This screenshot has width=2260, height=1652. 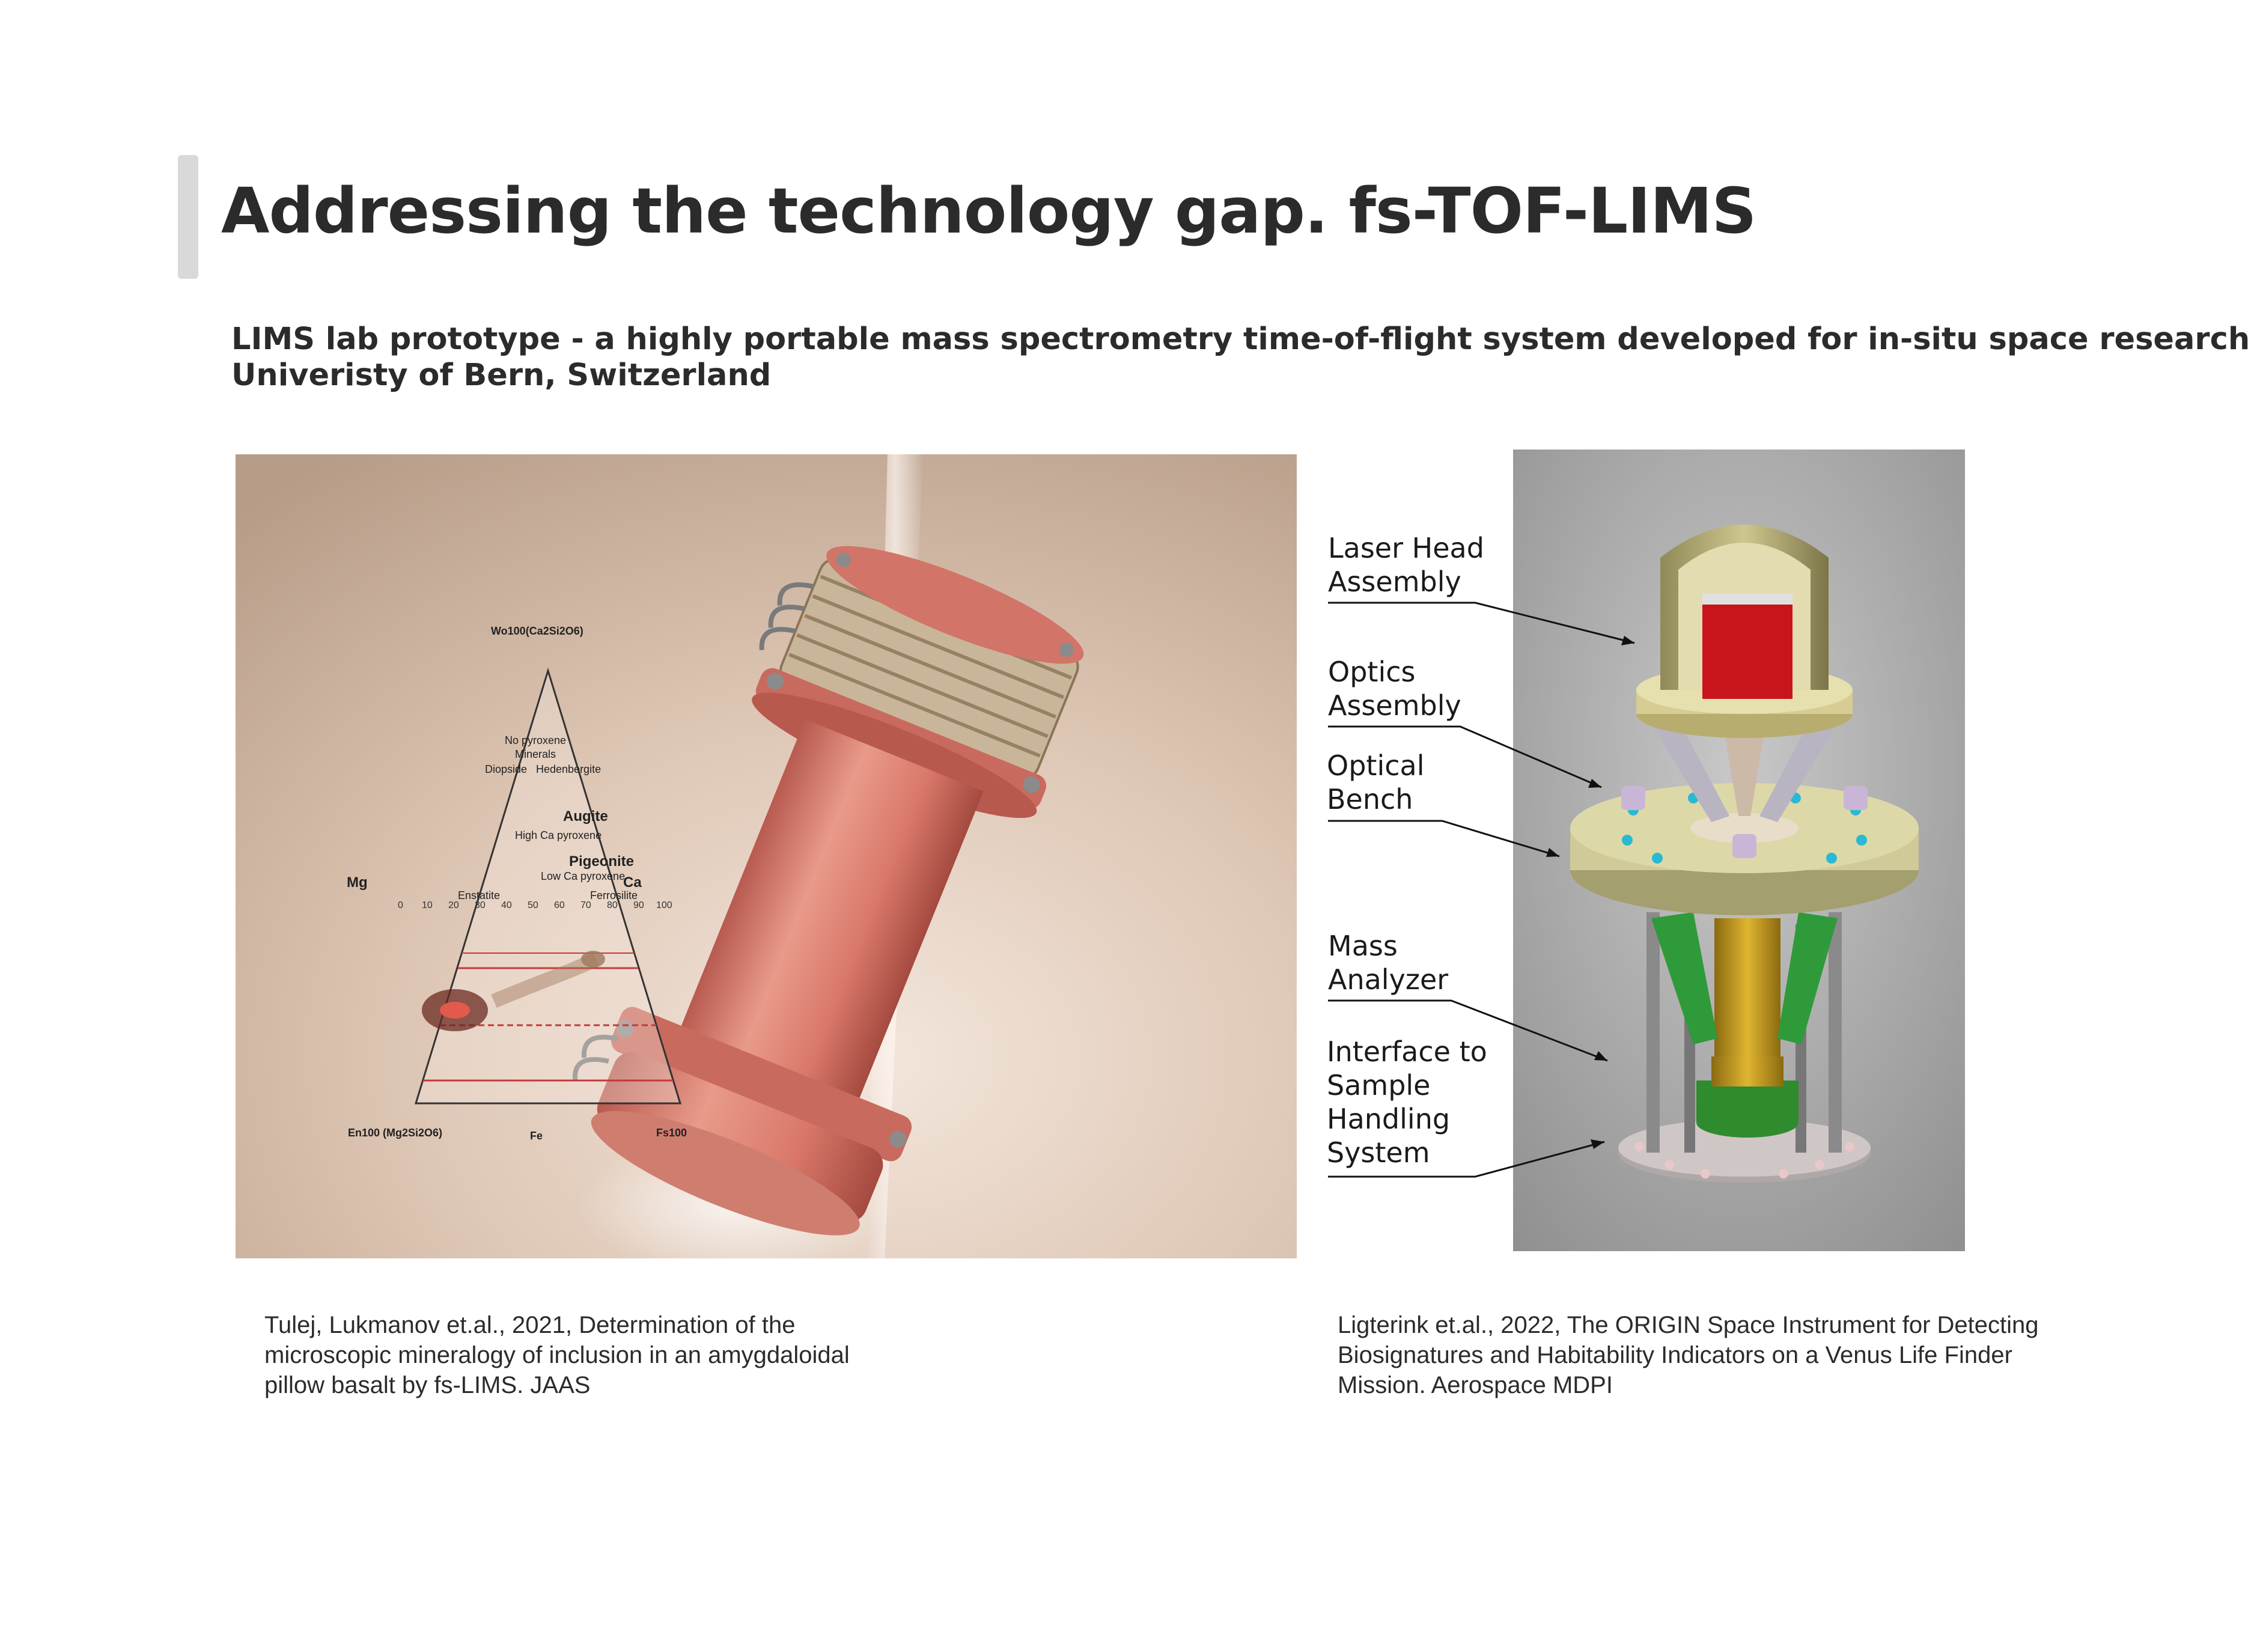 I want to click on ternary-region-augite: Augite, so click(x=585, y=816).